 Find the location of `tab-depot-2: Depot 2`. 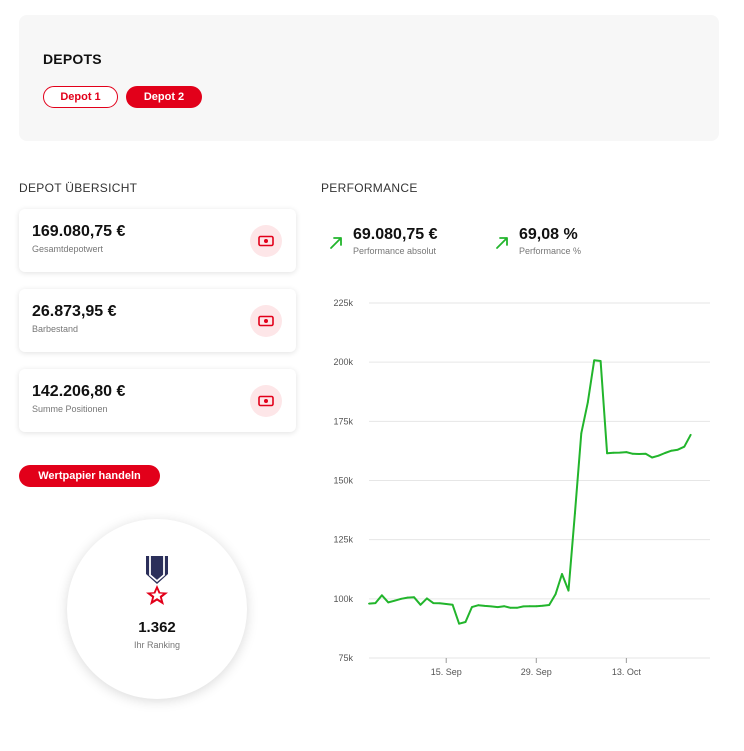

tab-depot-2: Depot 2 is located at coordinates (164, 97).